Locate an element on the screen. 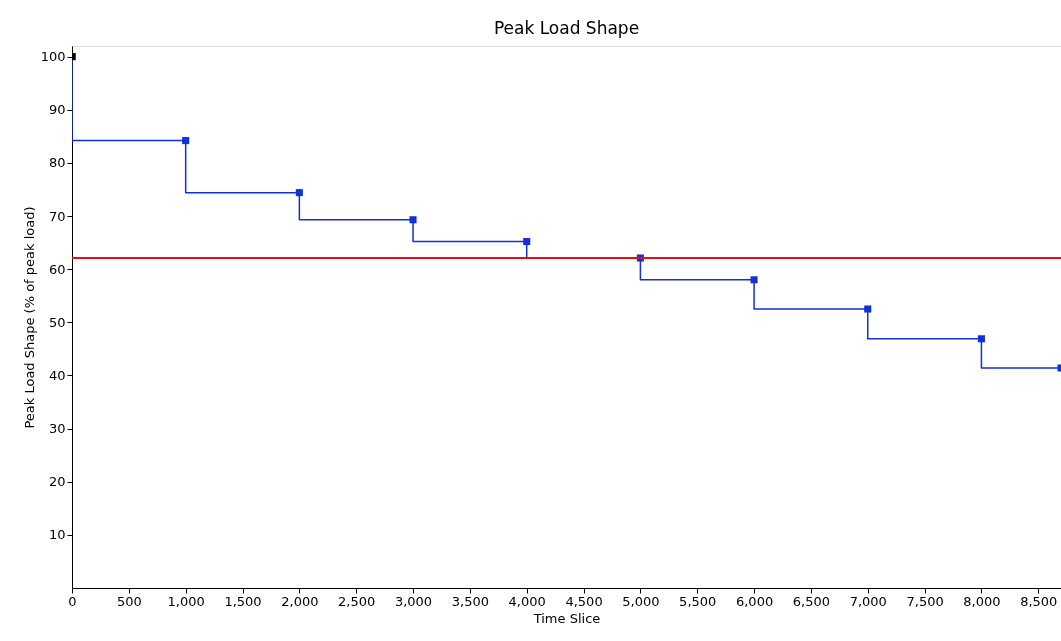 The width and height of the screenshot is (1061, 641). y-tick-label: 100 is located at coordinates (53, 57).